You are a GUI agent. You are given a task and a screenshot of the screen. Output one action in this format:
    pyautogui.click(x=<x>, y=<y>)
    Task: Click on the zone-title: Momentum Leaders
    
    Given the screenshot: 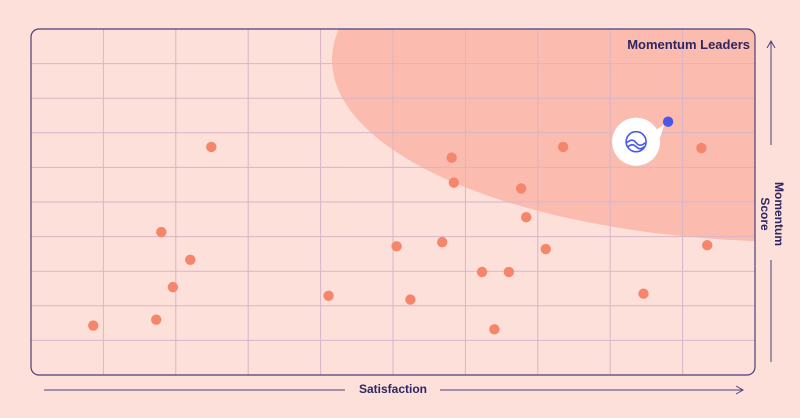 What is the action you would take?
    pyautogui.click(x=688, y=44)
    